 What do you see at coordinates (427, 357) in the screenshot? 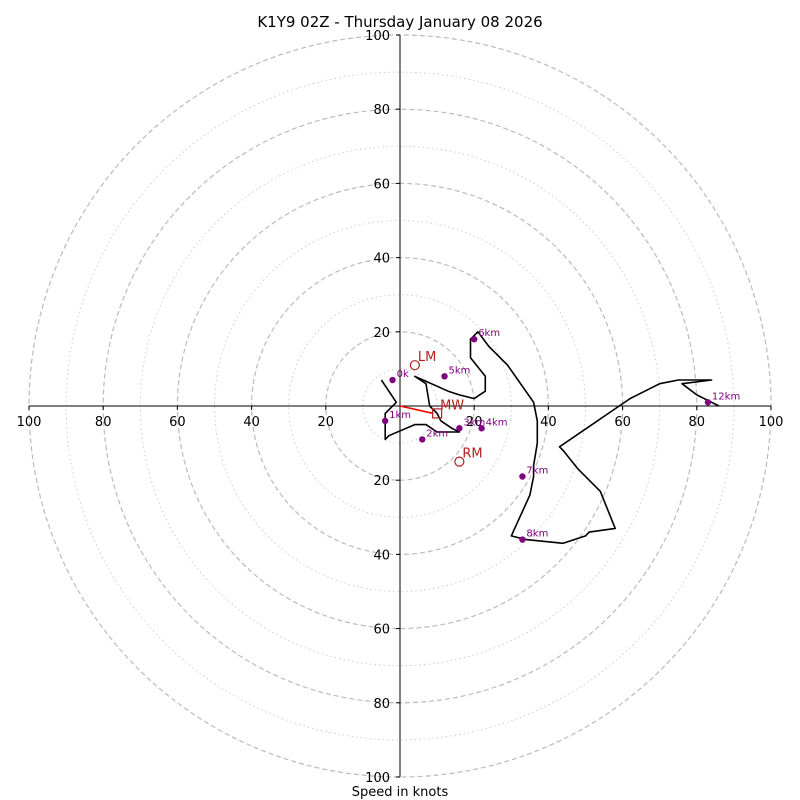
I see `storm-label-lm: LM` at bounding box center [427, 357].